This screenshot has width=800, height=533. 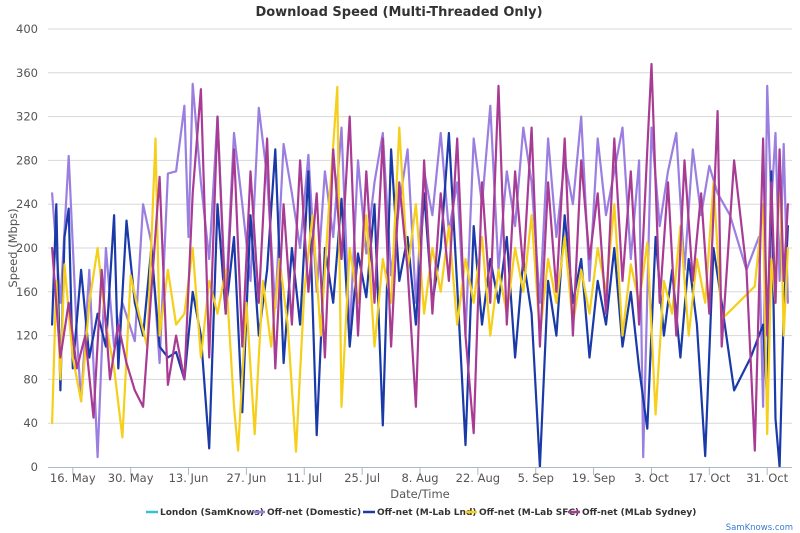 I want to click on y-tick-label: 120, so click(x=27, y=336).